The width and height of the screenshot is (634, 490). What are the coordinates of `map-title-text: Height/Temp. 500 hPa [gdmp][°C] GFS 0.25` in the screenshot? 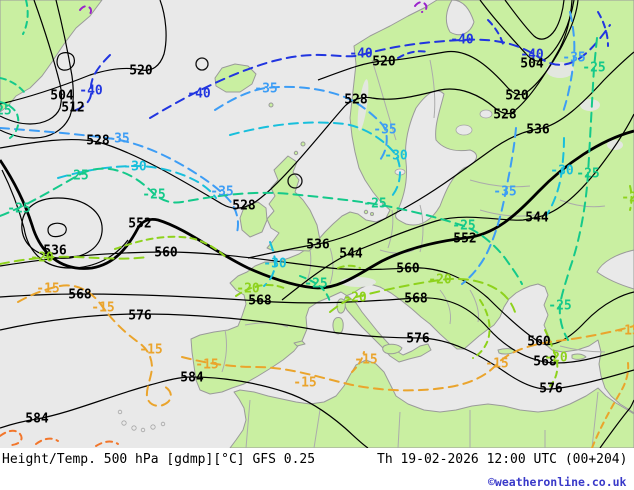 It's located at (159, 459).